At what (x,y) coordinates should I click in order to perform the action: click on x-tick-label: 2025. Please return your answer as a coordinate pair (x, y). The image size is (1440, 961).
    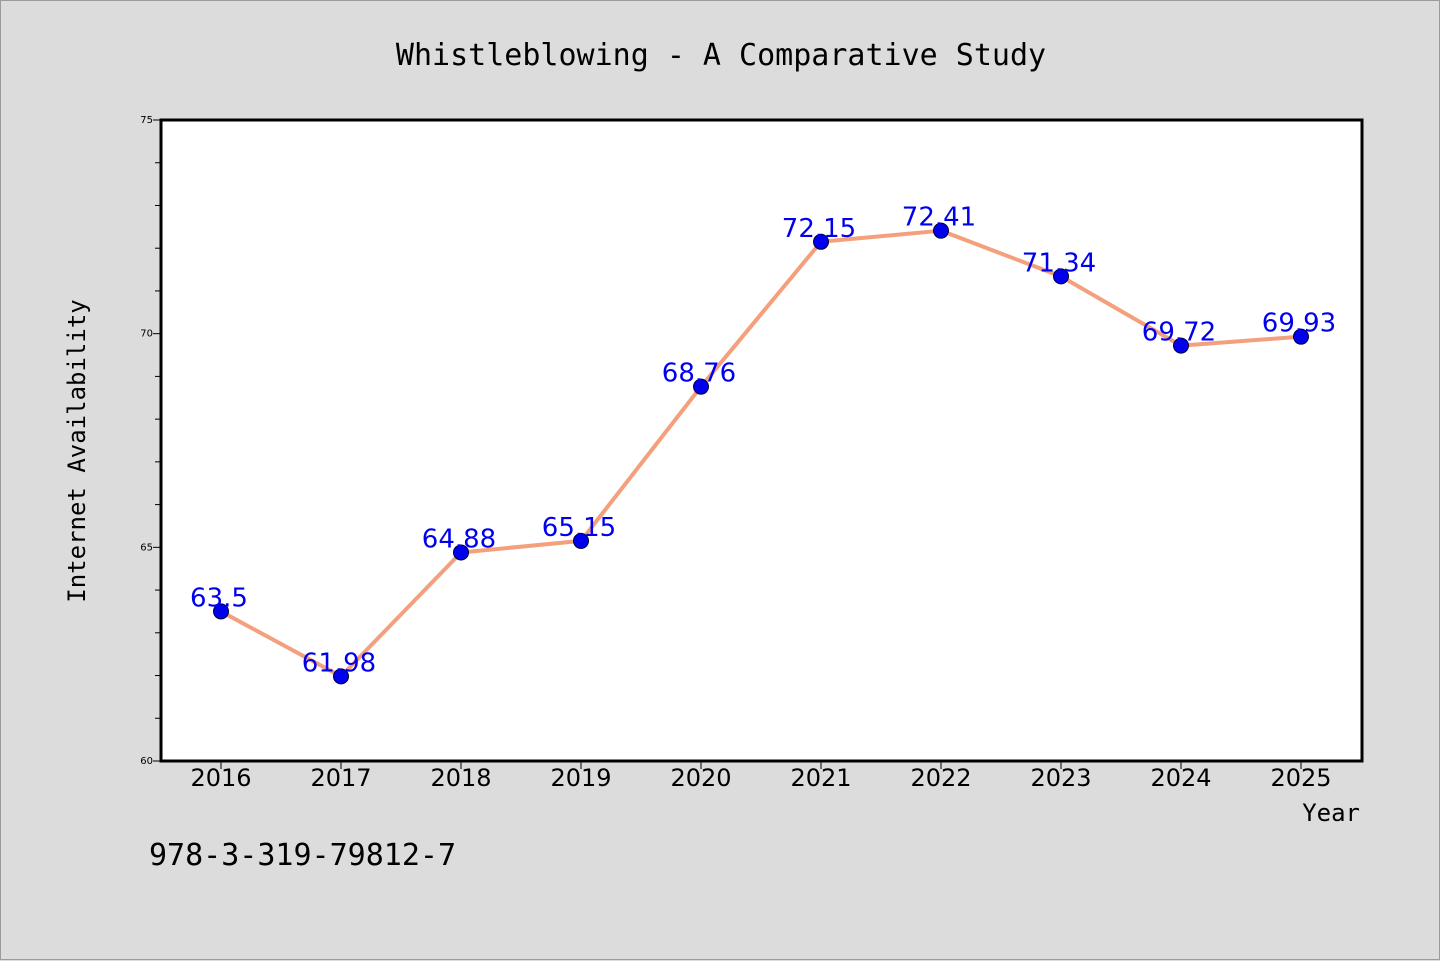
    Looking at the image, I should click on (1300, 778).